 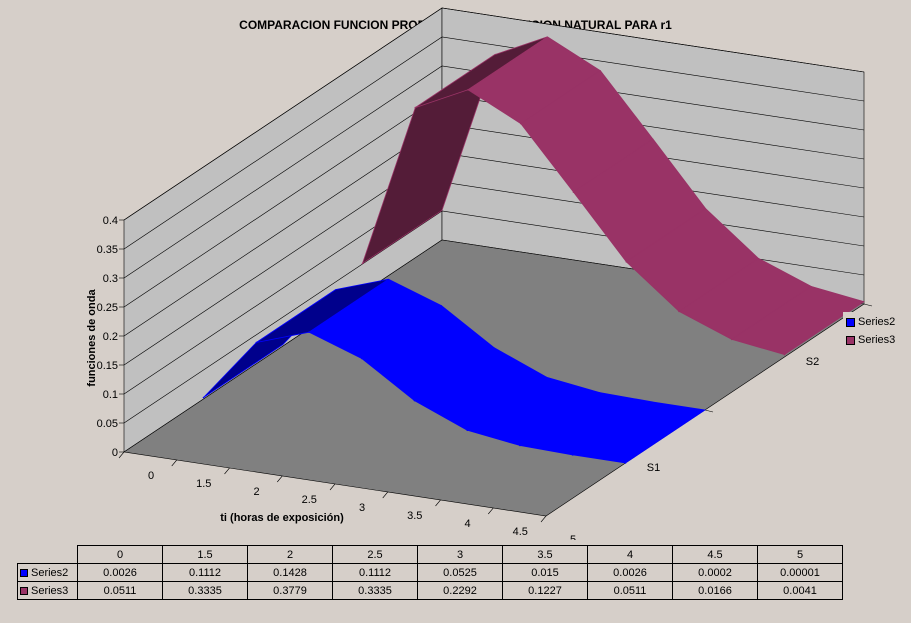 I want to click on data-table-cell: 0.00001, so click(x=800, y=572).